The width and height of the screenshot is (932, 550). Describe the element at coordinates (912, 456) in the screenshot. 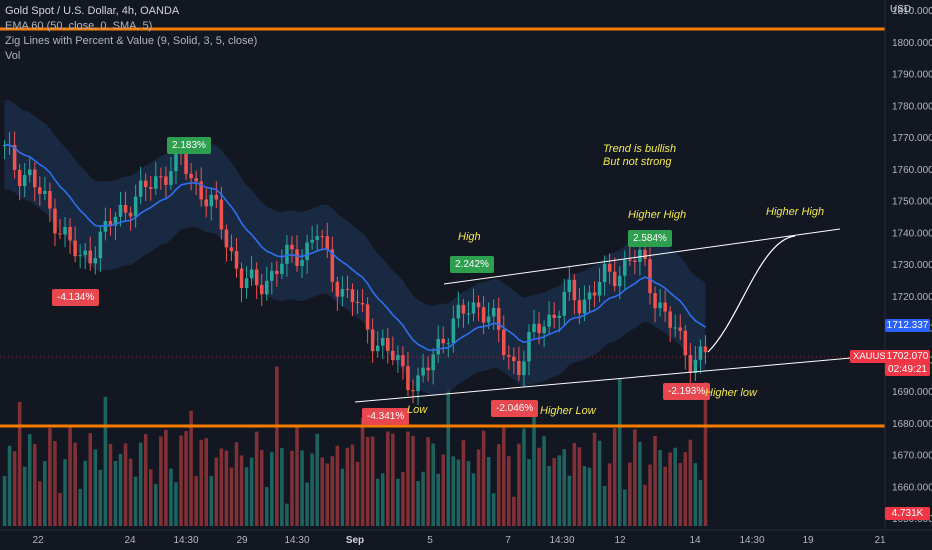

I see `price-tick-label: 1670.000` at that location.